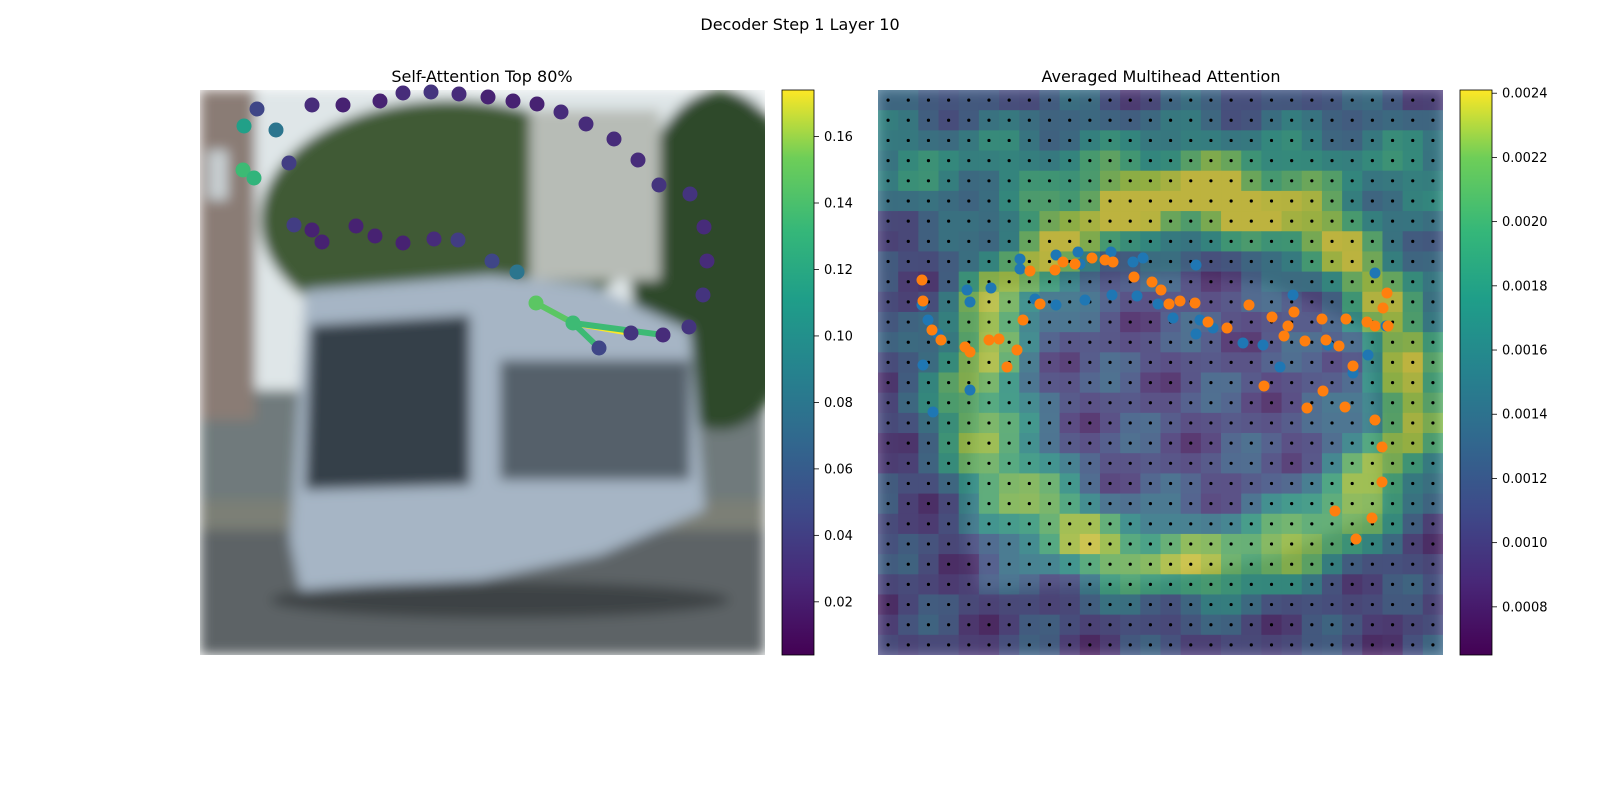 The height and width of the screenshot is (800, 1600). What do you see at coordinates (1196, 334) in the screenshot?
I see `query-point` at bounding box center [1196, 334].